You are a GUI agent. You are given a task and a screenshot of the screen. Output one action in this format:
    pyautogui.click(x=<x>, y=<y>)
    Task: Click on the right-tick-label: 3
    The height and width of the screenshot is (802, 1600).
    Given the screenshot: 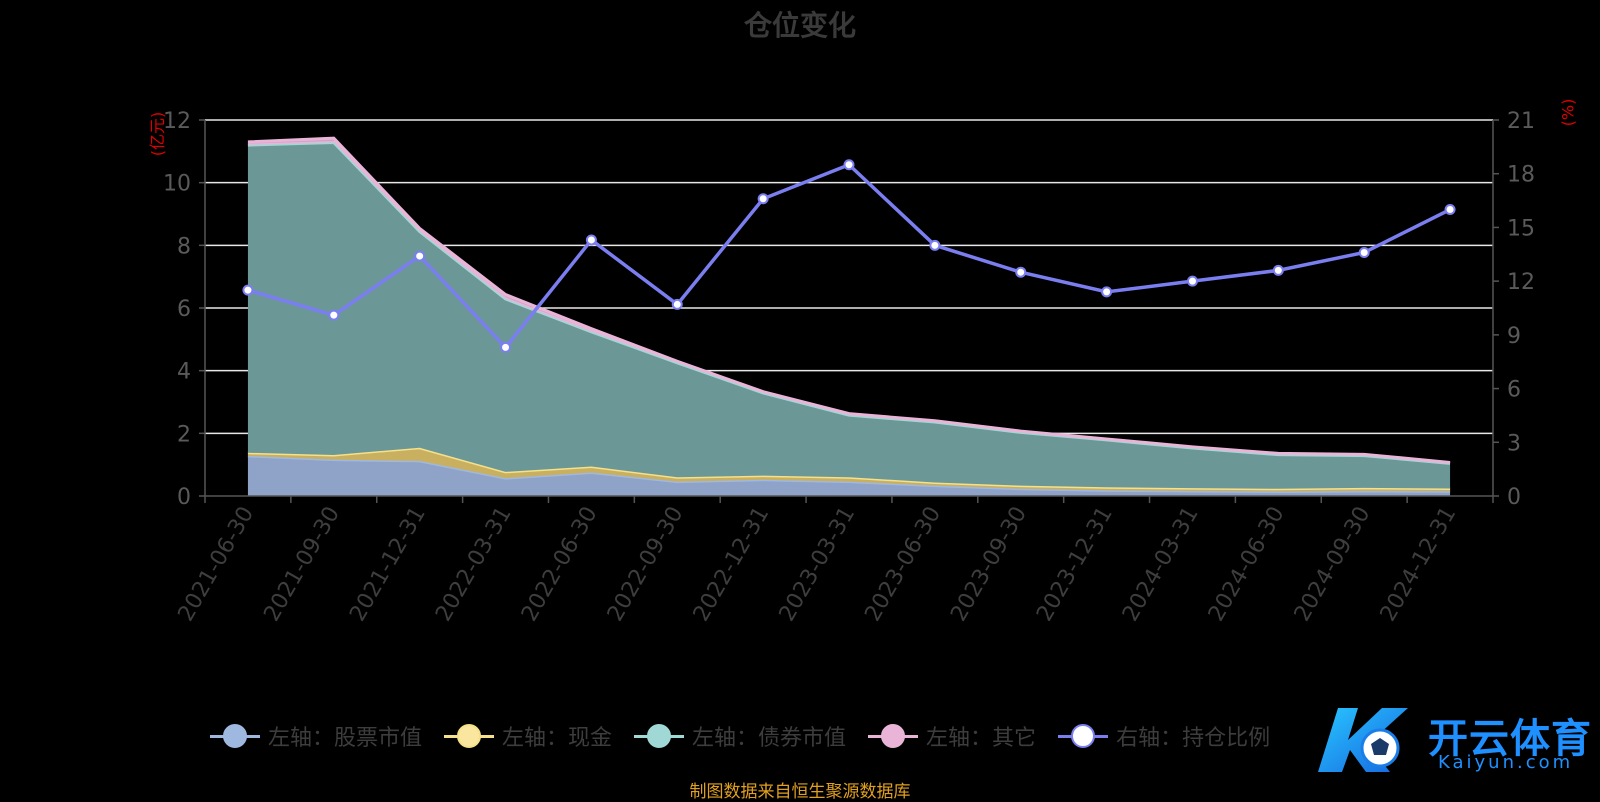 What is the action you would take?
    pyautogui.click(x=1514, y=443)
    